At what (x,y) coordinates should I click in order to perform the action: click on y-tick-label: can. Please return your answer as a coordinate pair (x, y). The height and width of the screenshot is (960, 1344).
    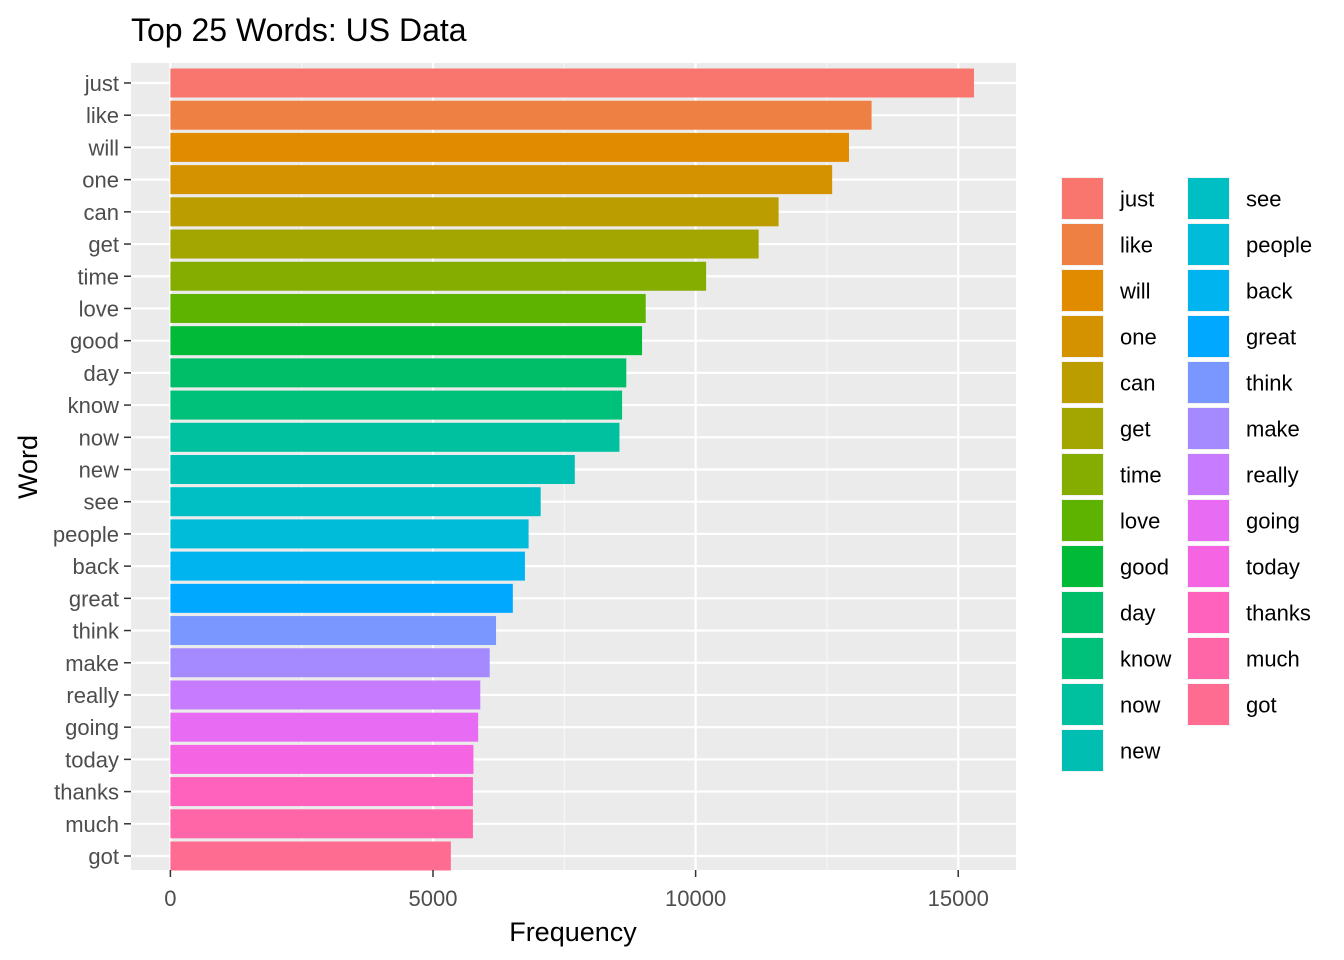
    Looking at the image, I should click on (101, 212).